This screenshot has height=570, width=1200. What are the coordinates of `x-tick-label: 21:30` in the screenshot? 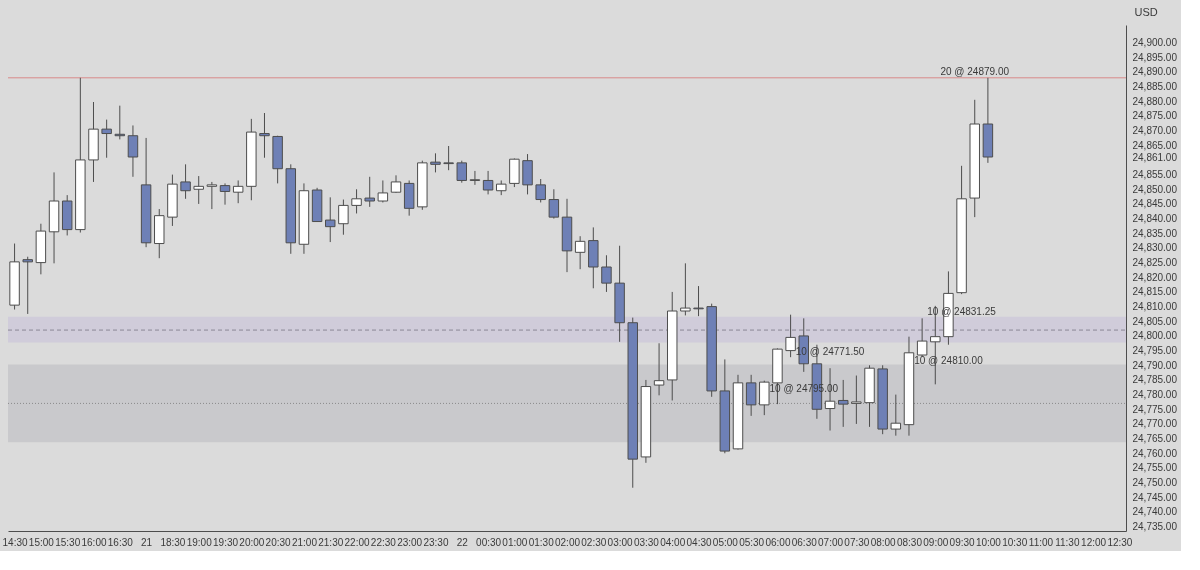 It's located at (331, 542).